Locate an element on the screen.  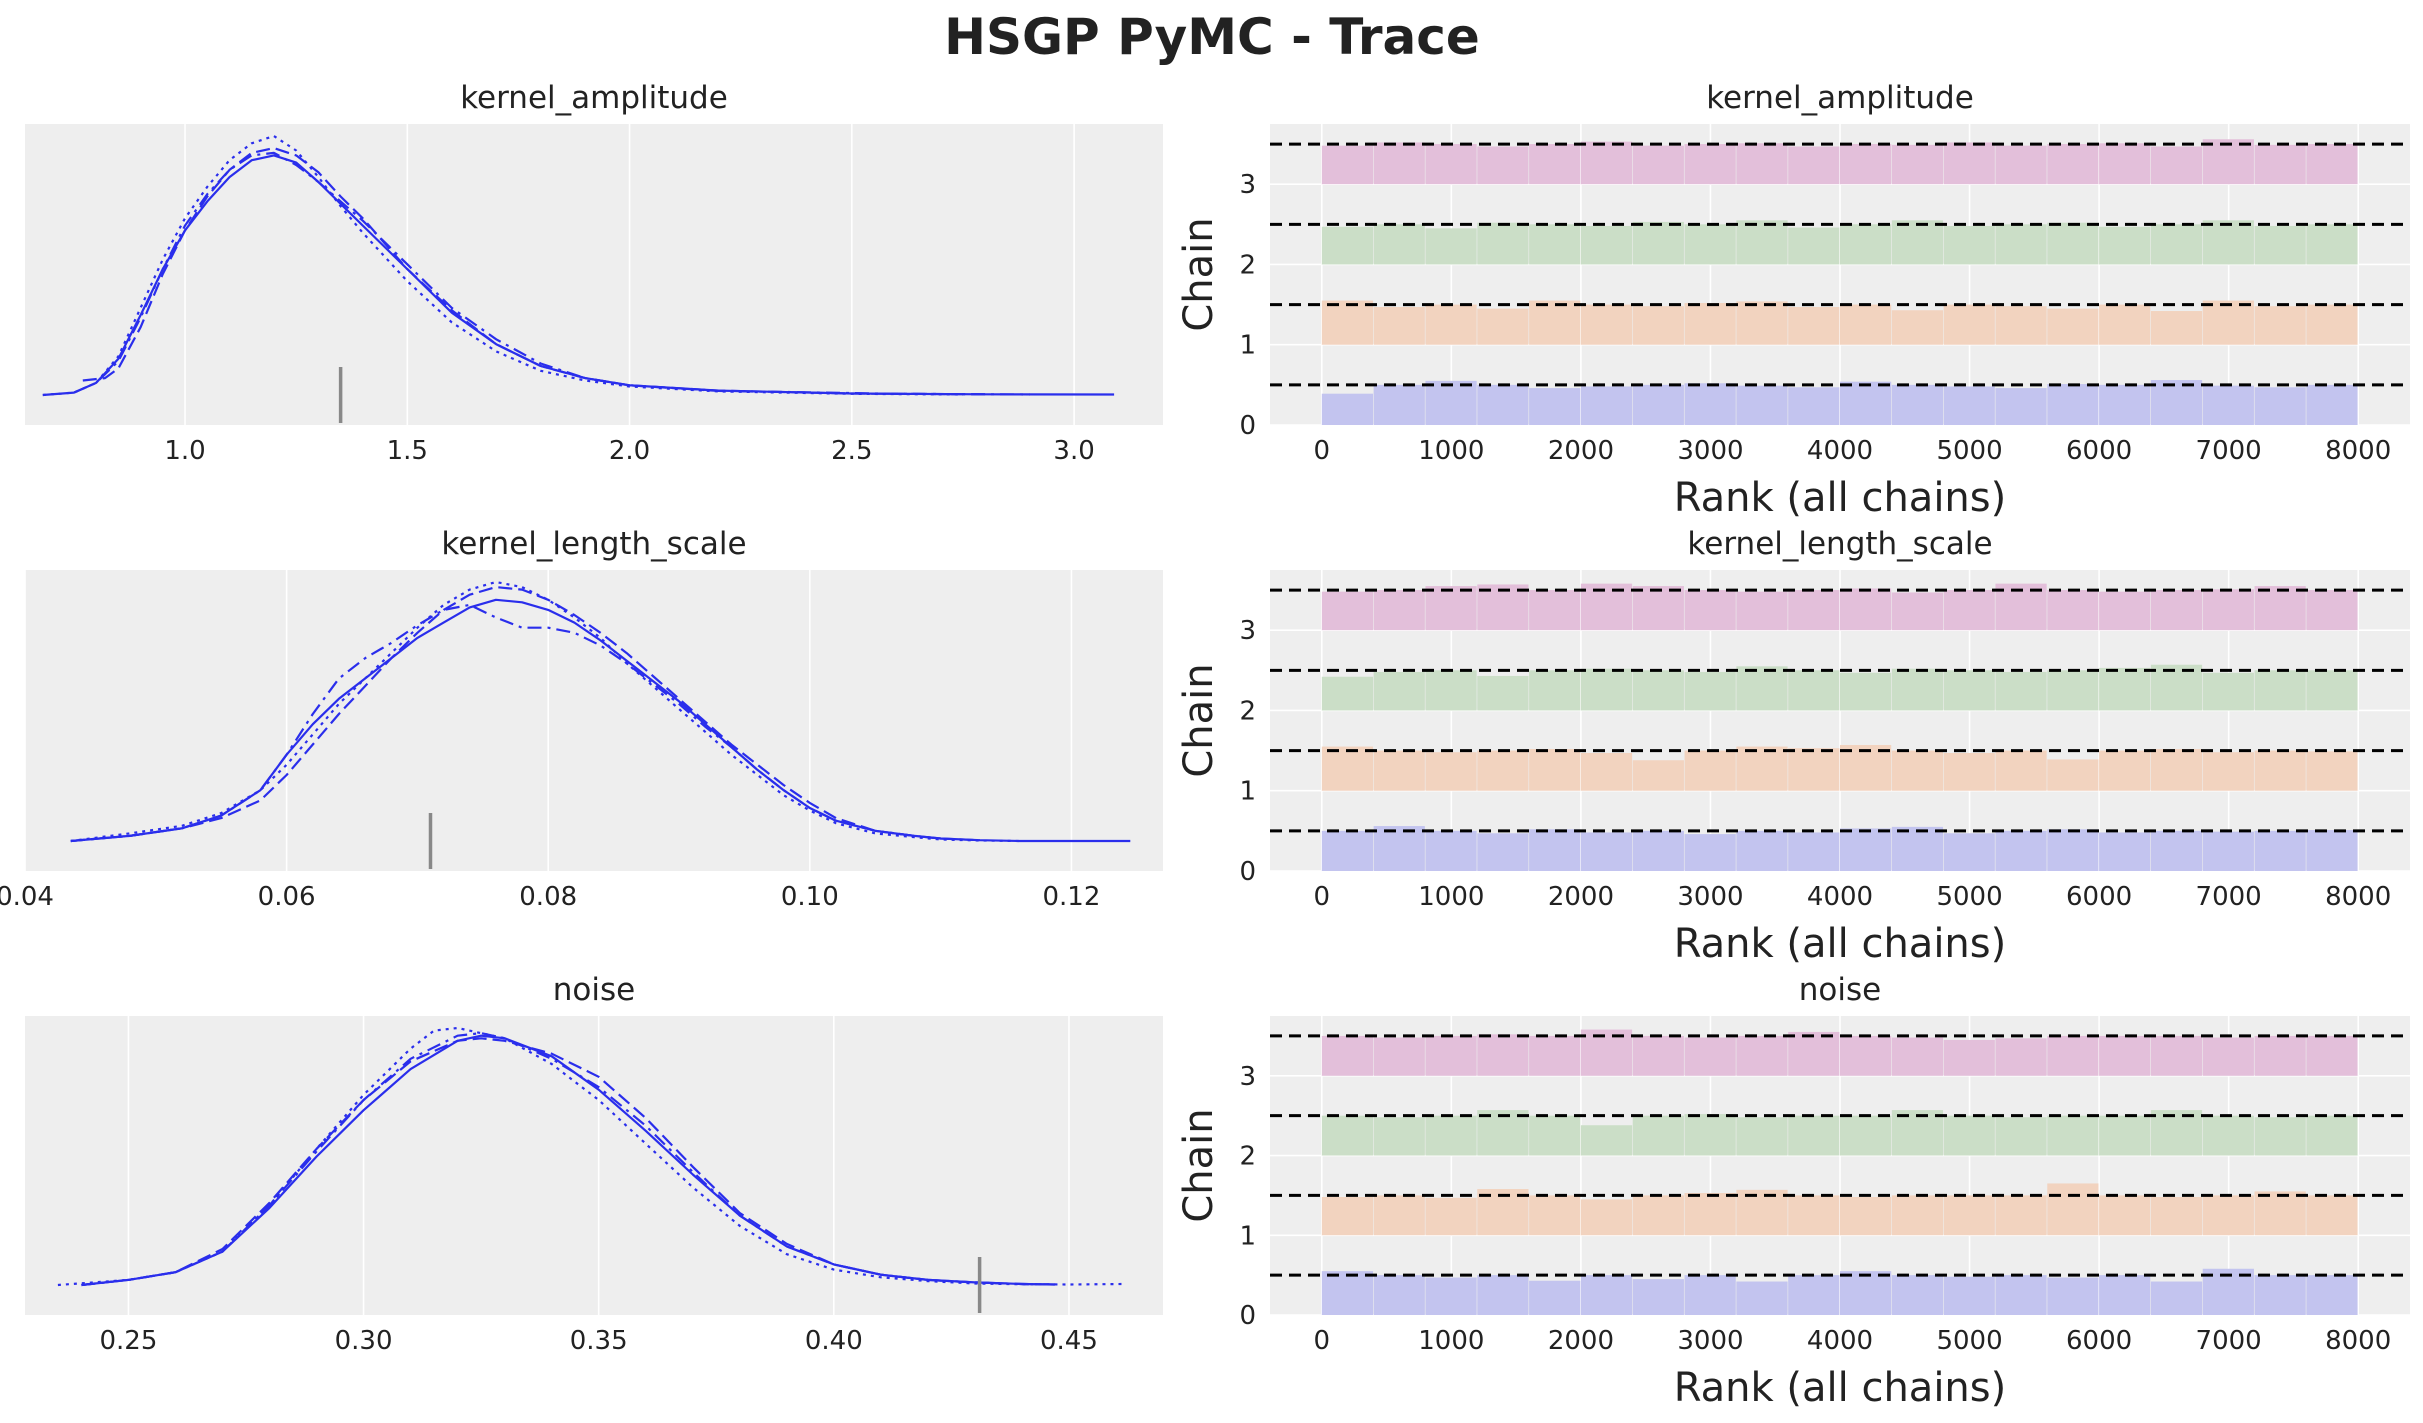
x-axis-label: Rank (all chains) is located at coordinates (1840, 944).